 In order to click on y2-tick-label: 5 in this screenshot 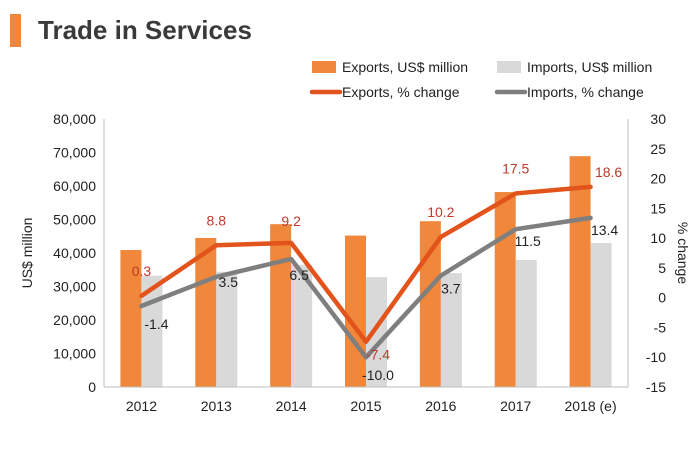, I will do `click(662, 268)`.